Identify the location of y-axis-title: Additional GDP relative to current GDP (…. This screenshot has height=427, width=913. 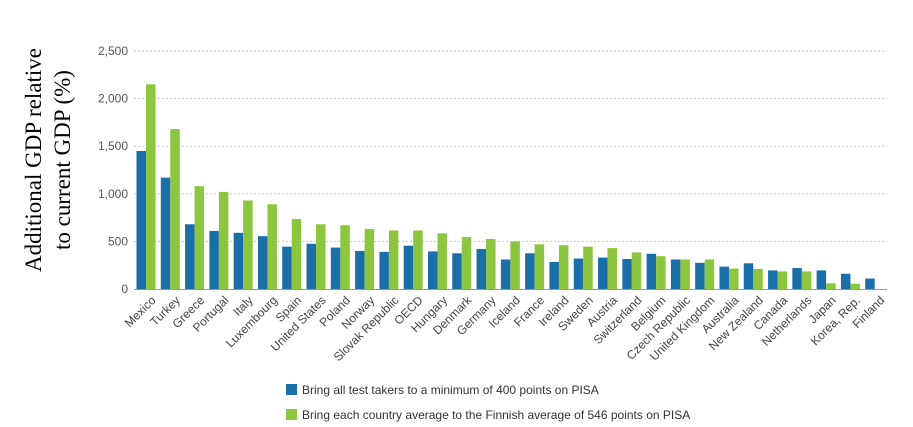
(48, 160).